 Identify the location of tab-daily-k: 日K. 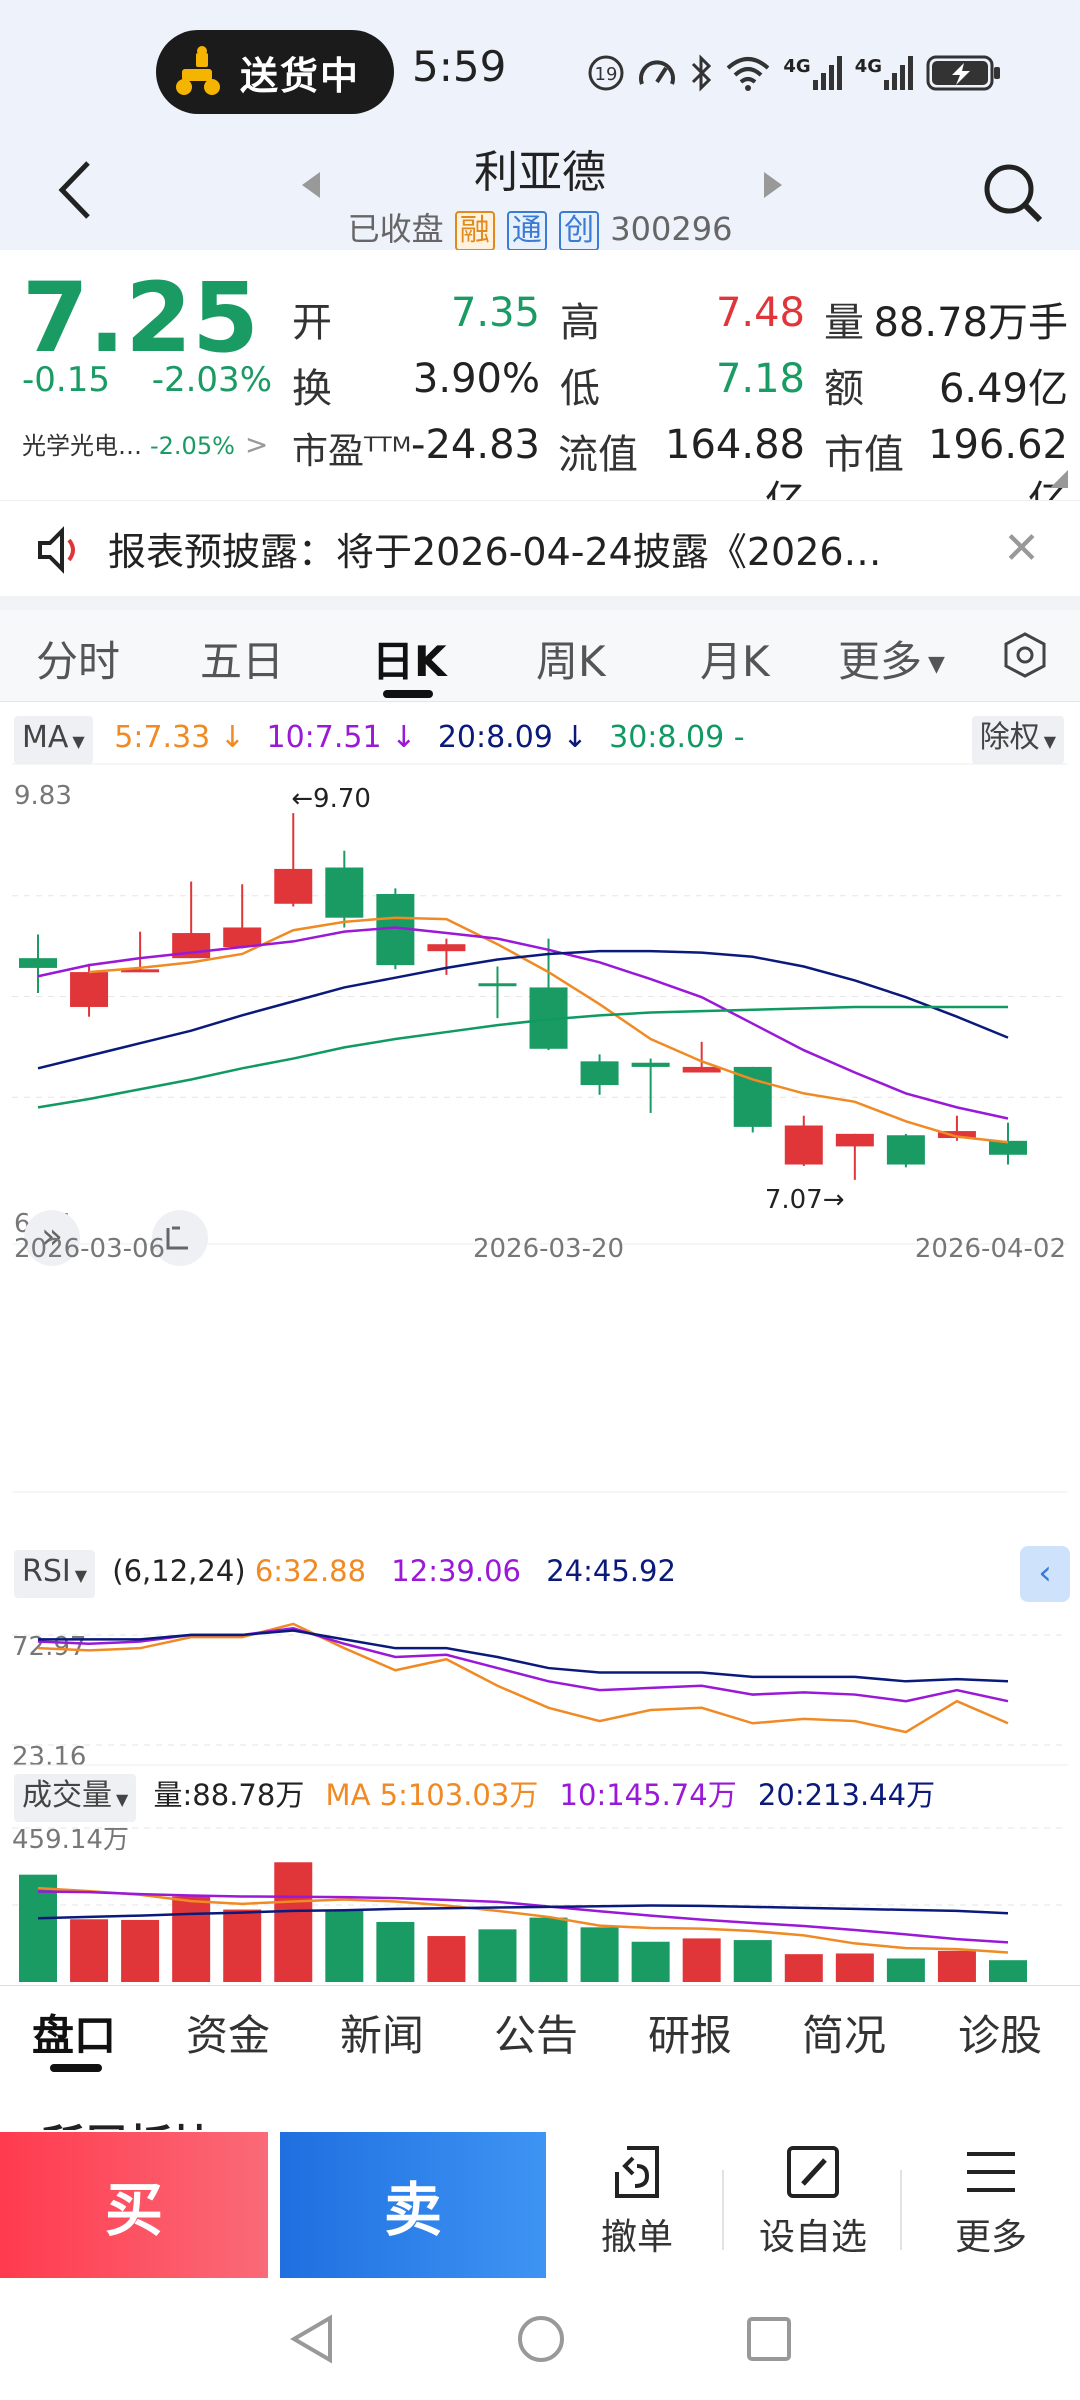
(409, 661).